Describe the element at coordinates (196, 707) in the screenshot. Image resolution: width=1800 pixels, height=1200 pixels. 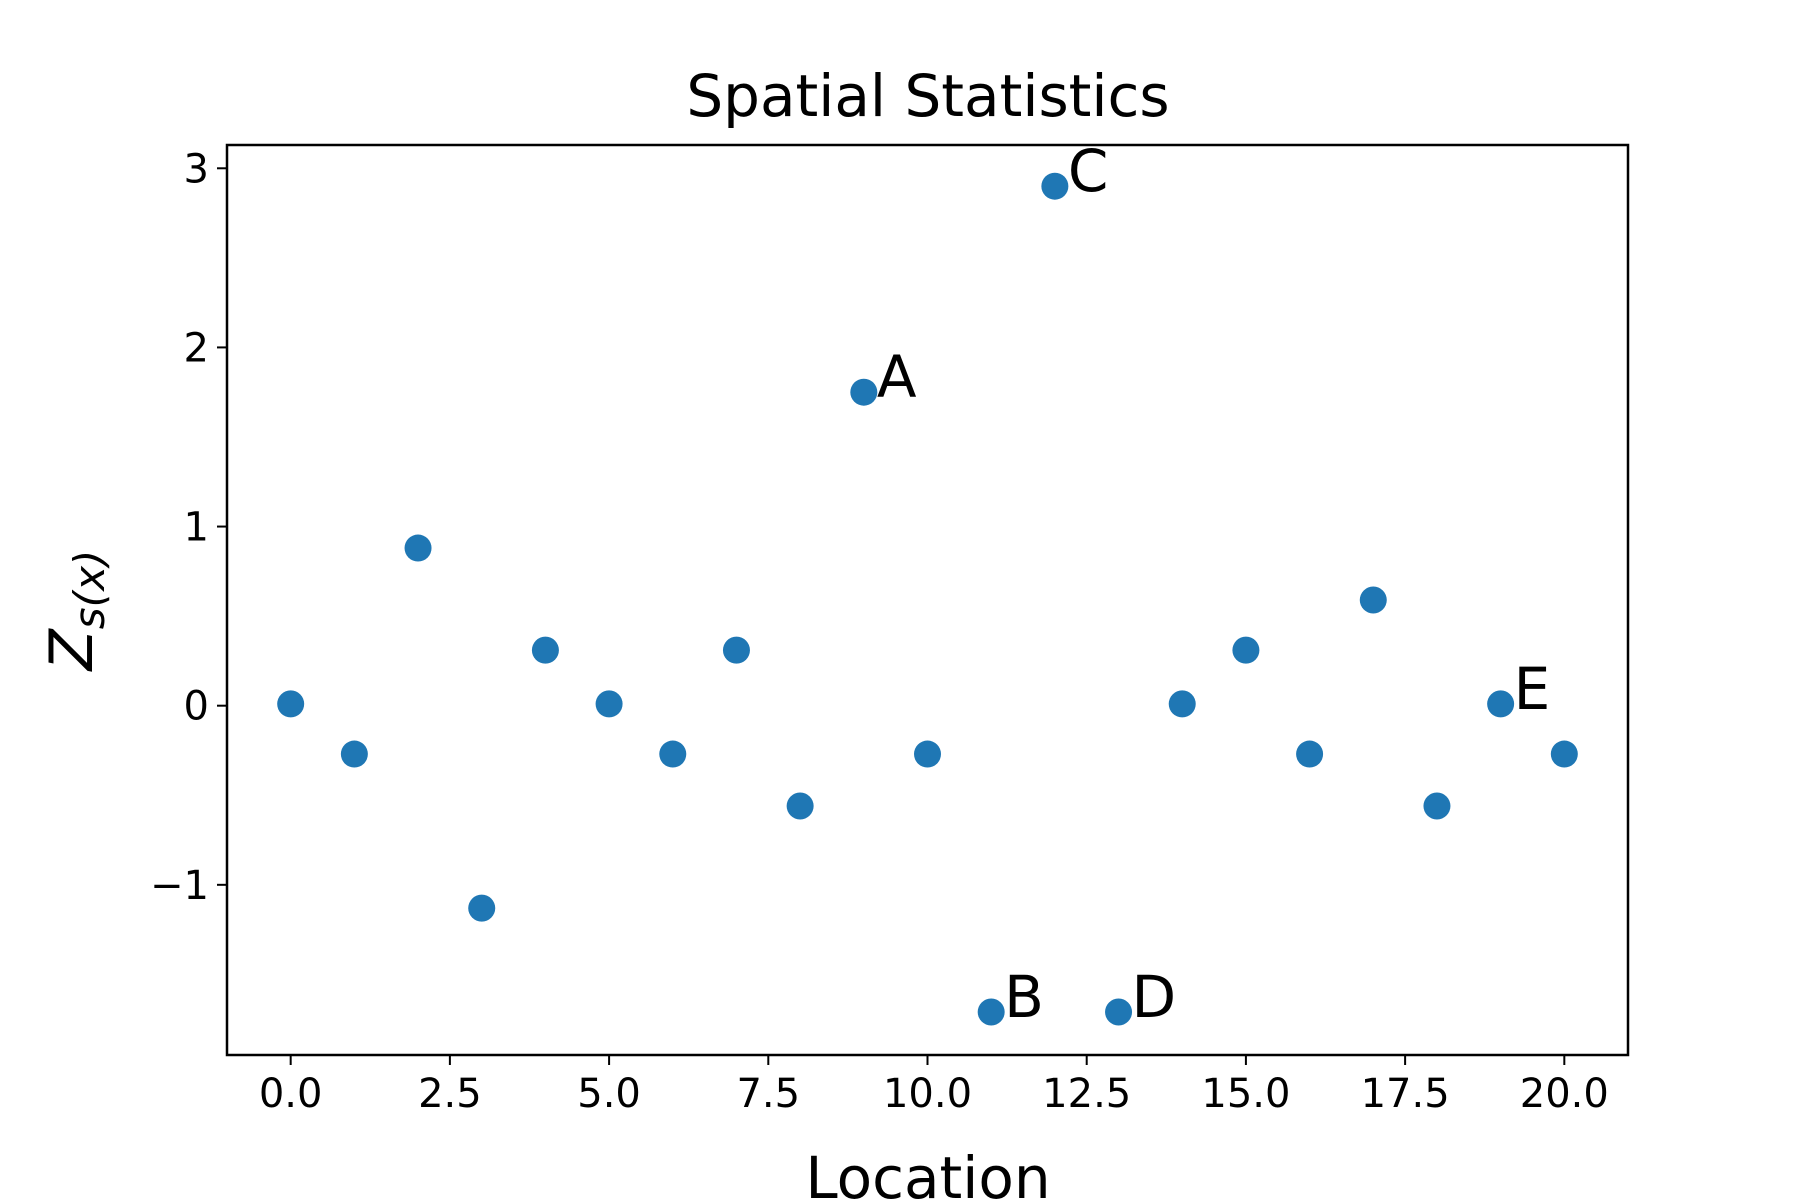
I see `y-tick-label-1: 0` at that location.